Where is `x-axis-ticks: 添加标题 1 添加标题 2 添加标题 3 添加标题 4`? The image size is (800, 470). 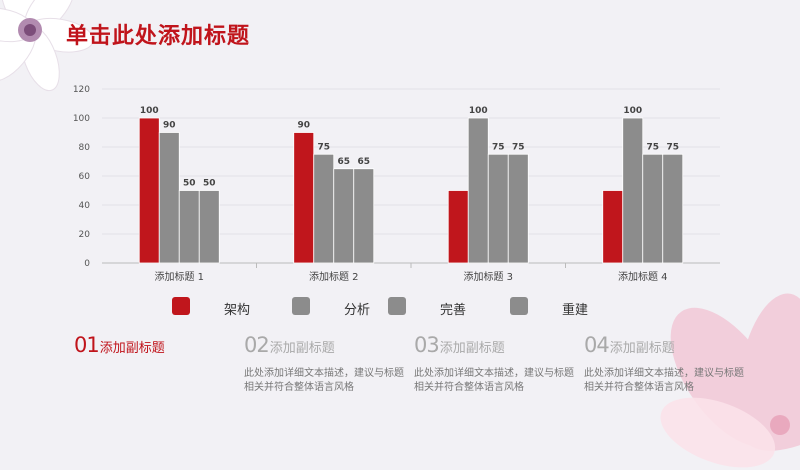
x-axis-ticks: 添加标题 1 添加标题 2 添加标题 3 添加标题 4 is located at coordinates (410, 276).